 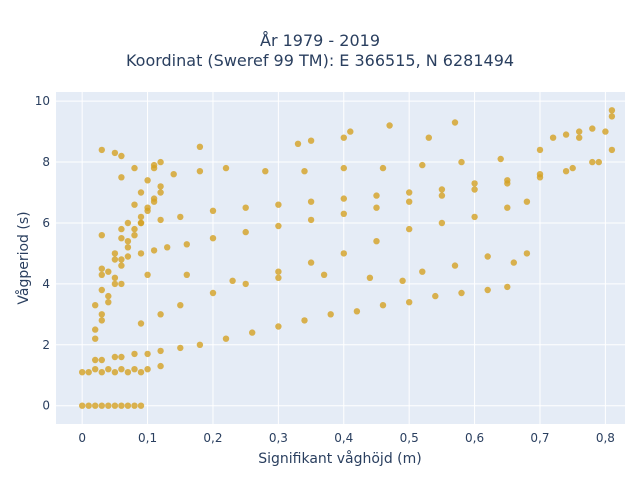 I want to click on x-tick-label: 0,8, so click(x=605, y=438).